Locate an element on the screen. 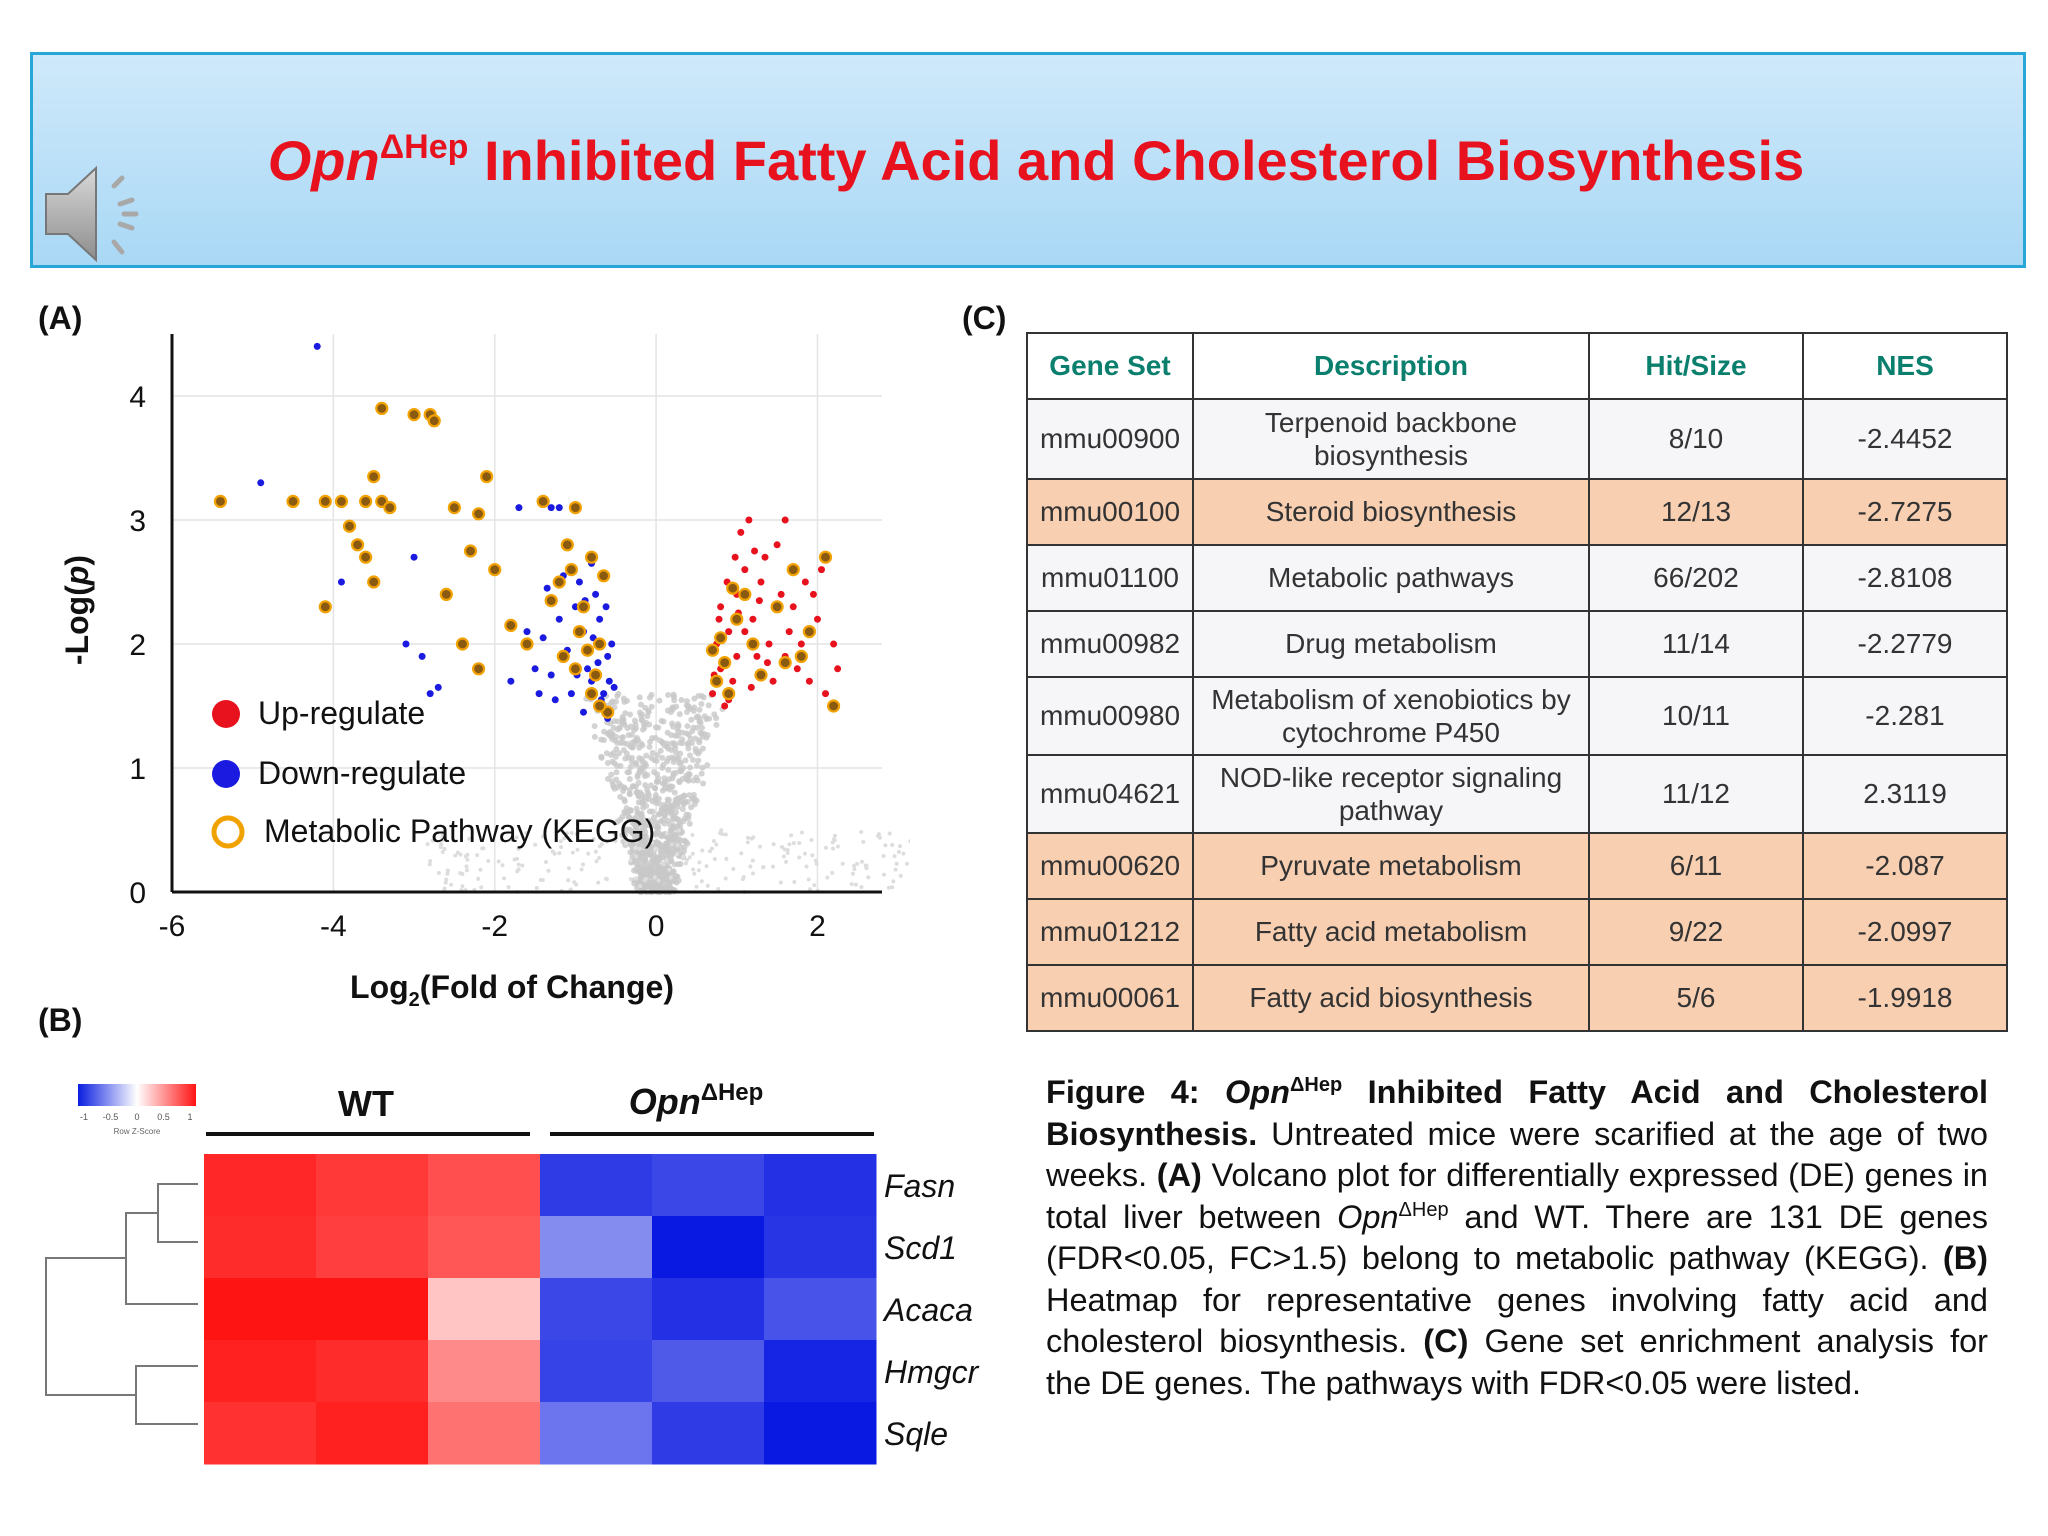  colorbar-tick: -0.5 is located at coordinates (111, 1117).